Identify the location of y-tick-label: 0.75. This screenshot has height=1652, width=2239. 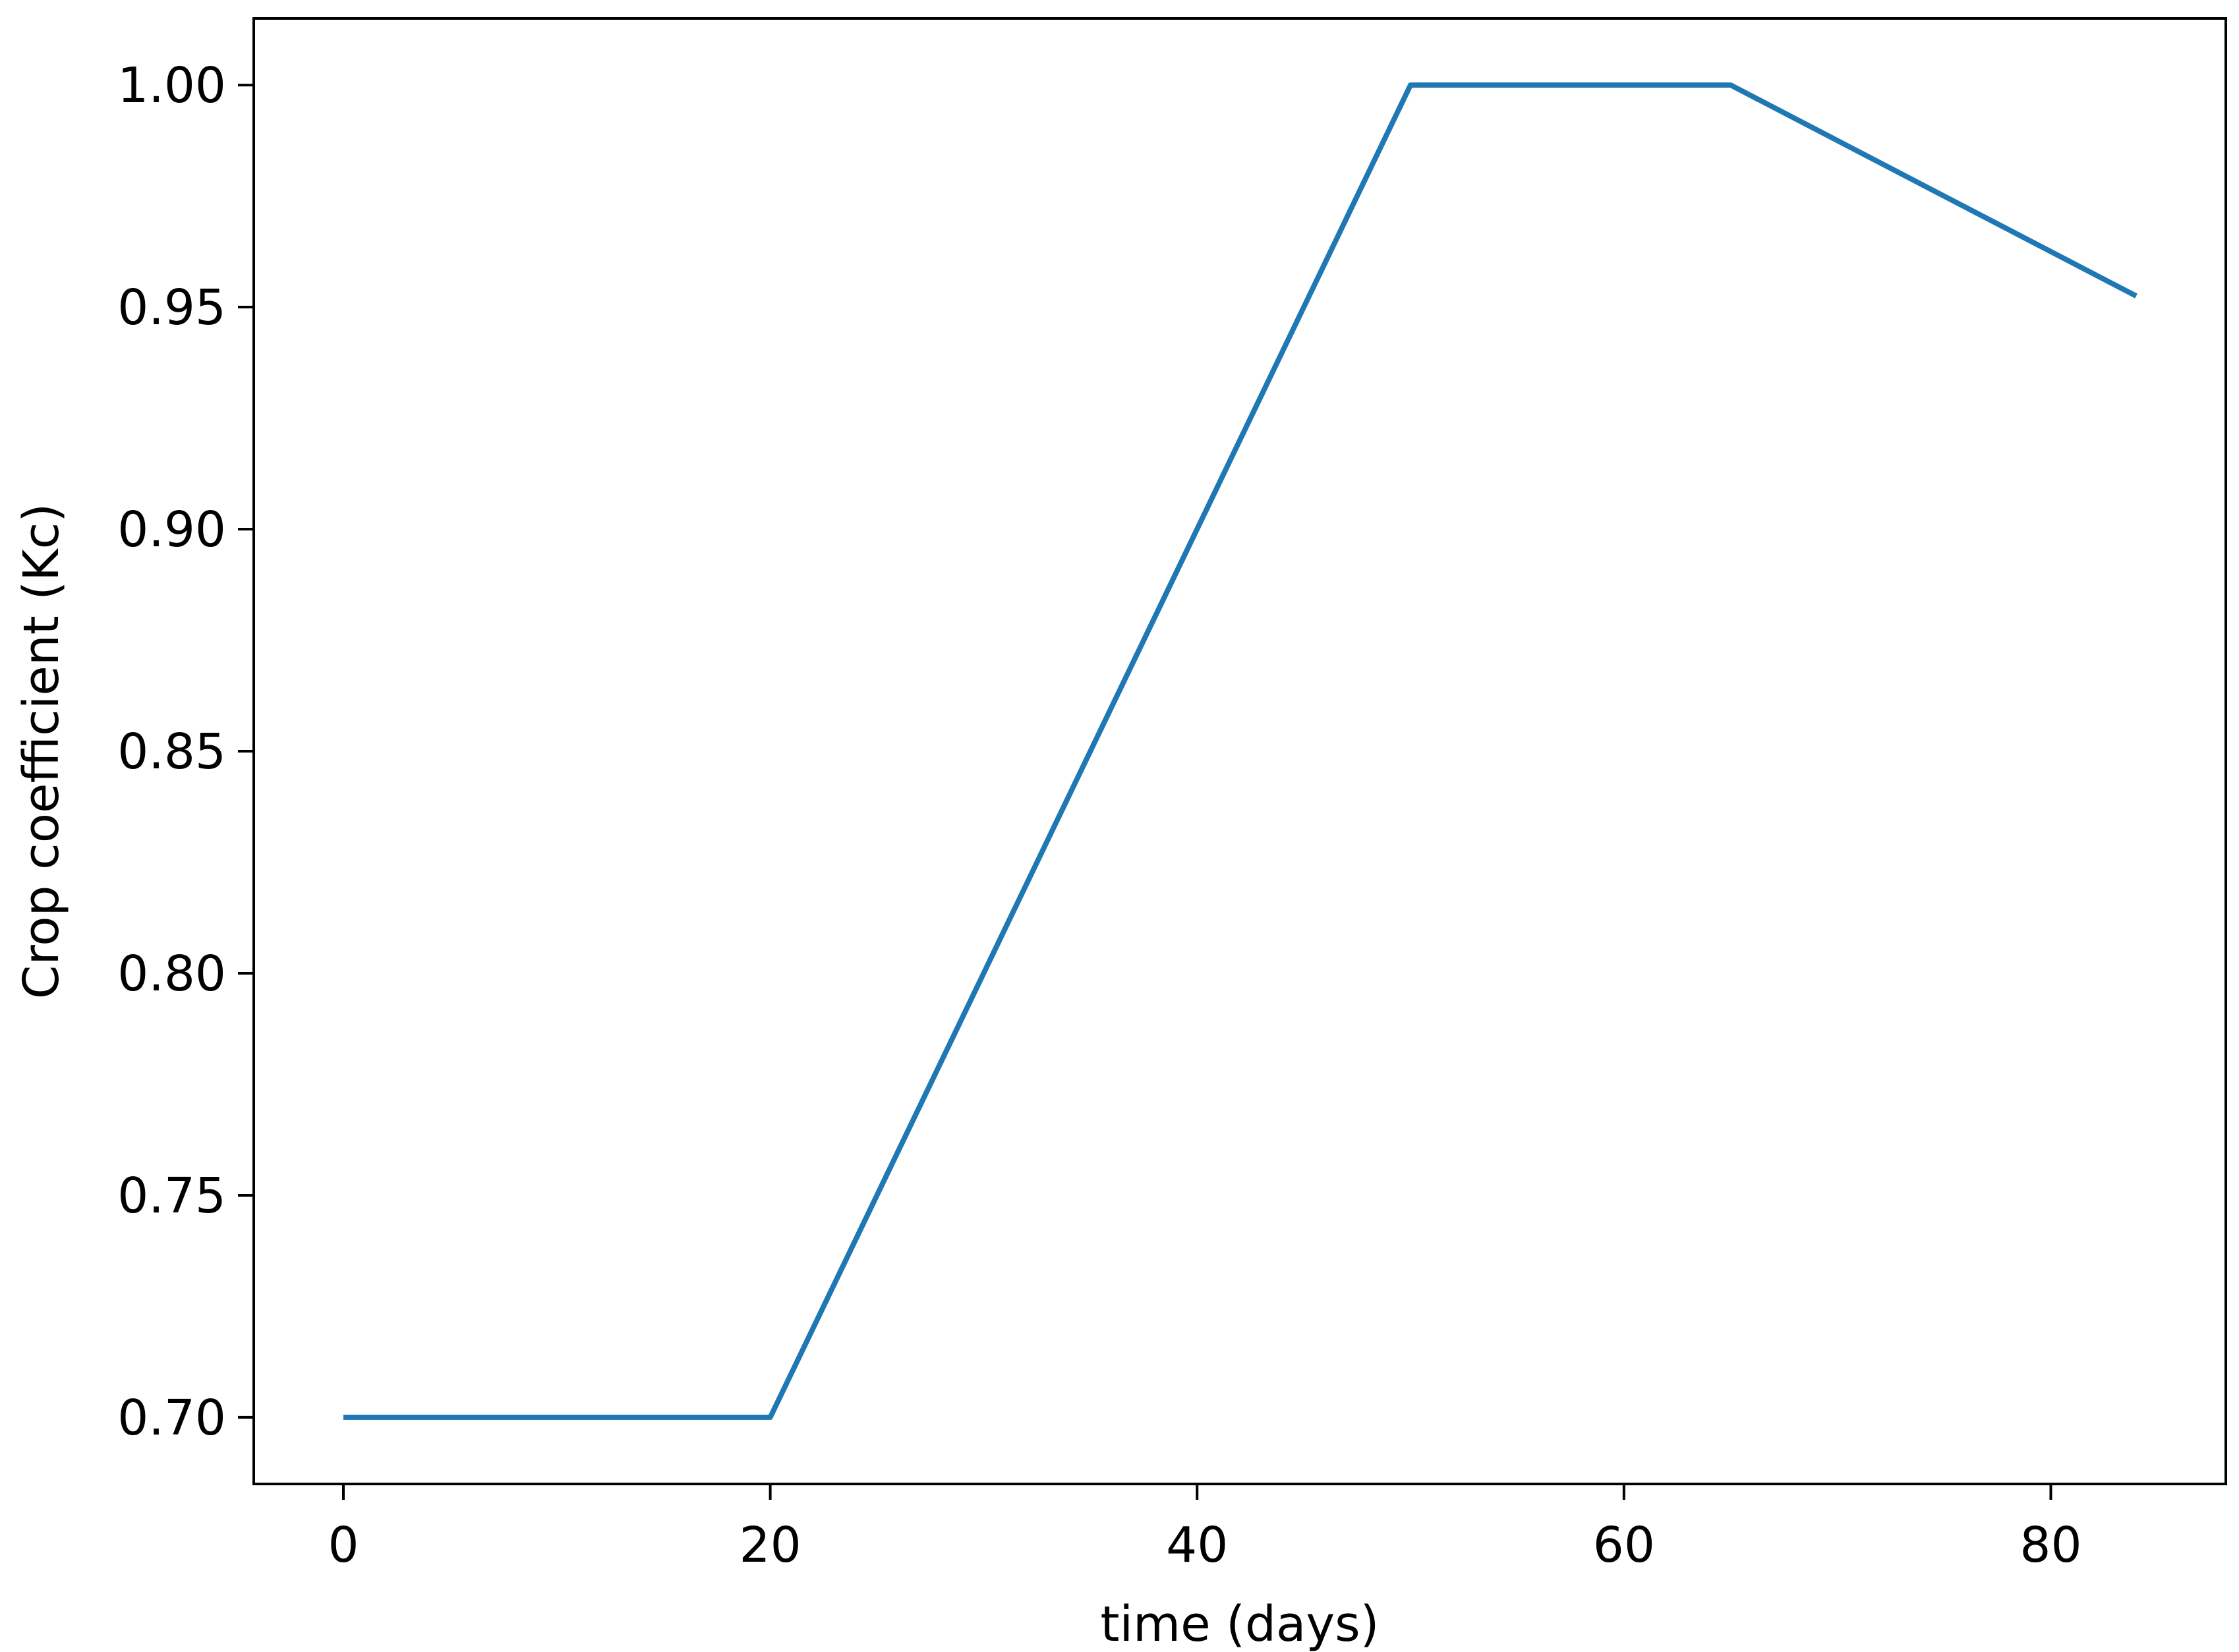
(171, 1196).